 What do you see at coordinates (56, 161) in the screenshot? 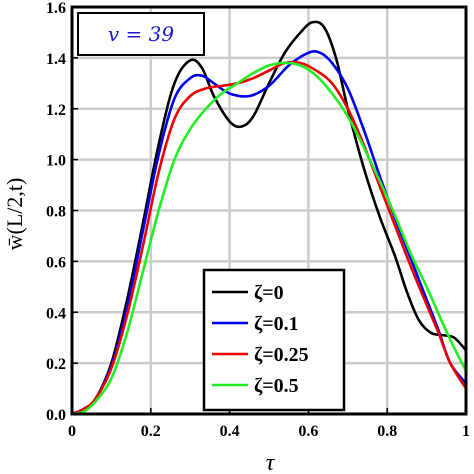
I see `y-tick-label: 1.0` at bounding box center [56, 161].